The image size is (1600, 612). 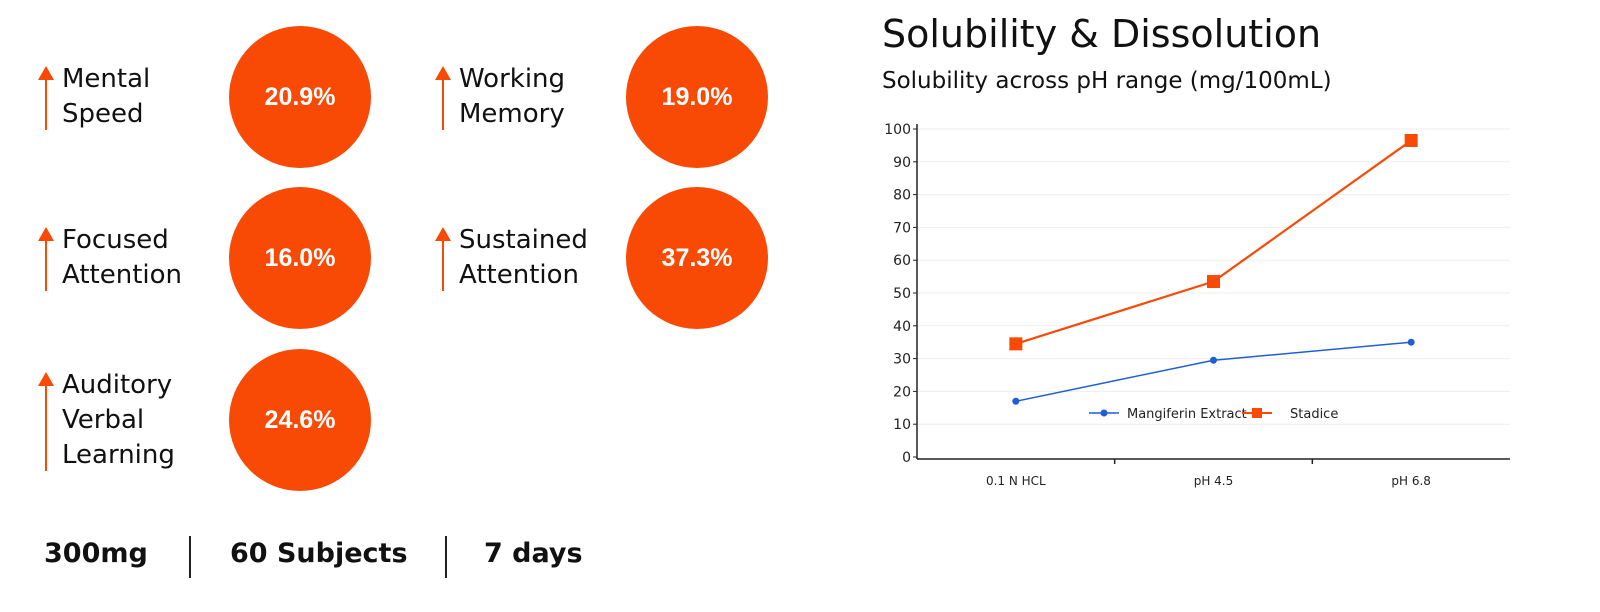 What do you see at coordinates (902, 392) in the screenshot?
I see `y-tick-label: 20` at bounding box center [902, 392].